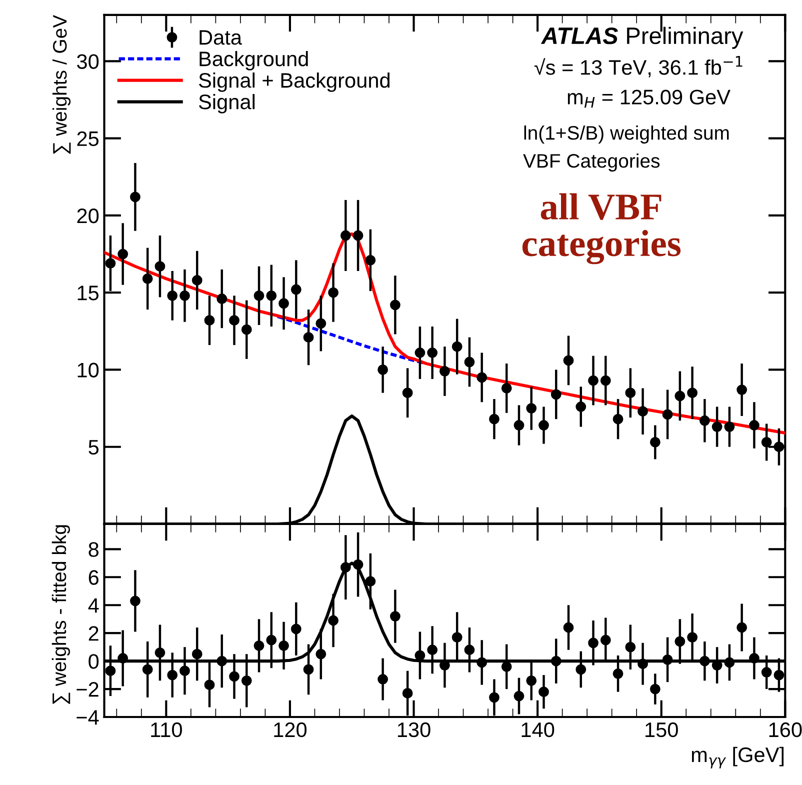  What do you see at coordinates (685, 37) in the screenshot?
I see `annotation: Preliminary` at bounding box center [685, 37].